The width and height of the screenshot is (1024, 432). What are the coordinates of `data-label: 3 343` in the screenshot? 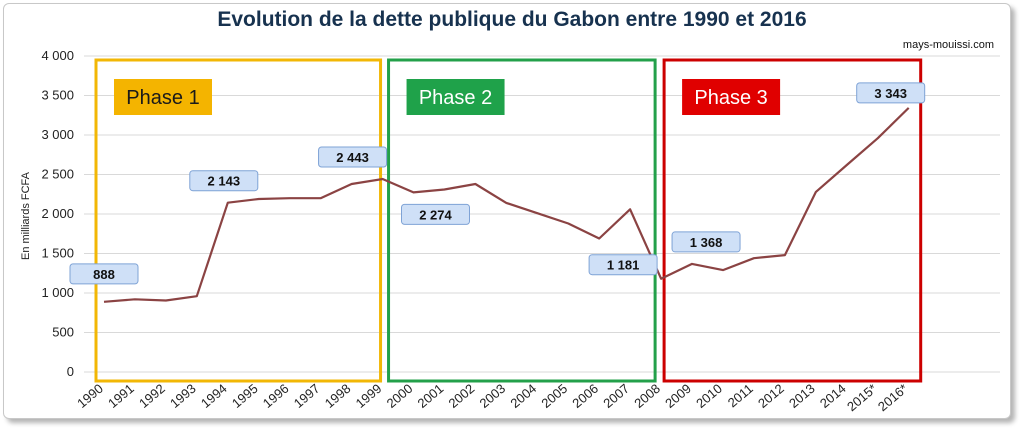 It's located at (891, 93).